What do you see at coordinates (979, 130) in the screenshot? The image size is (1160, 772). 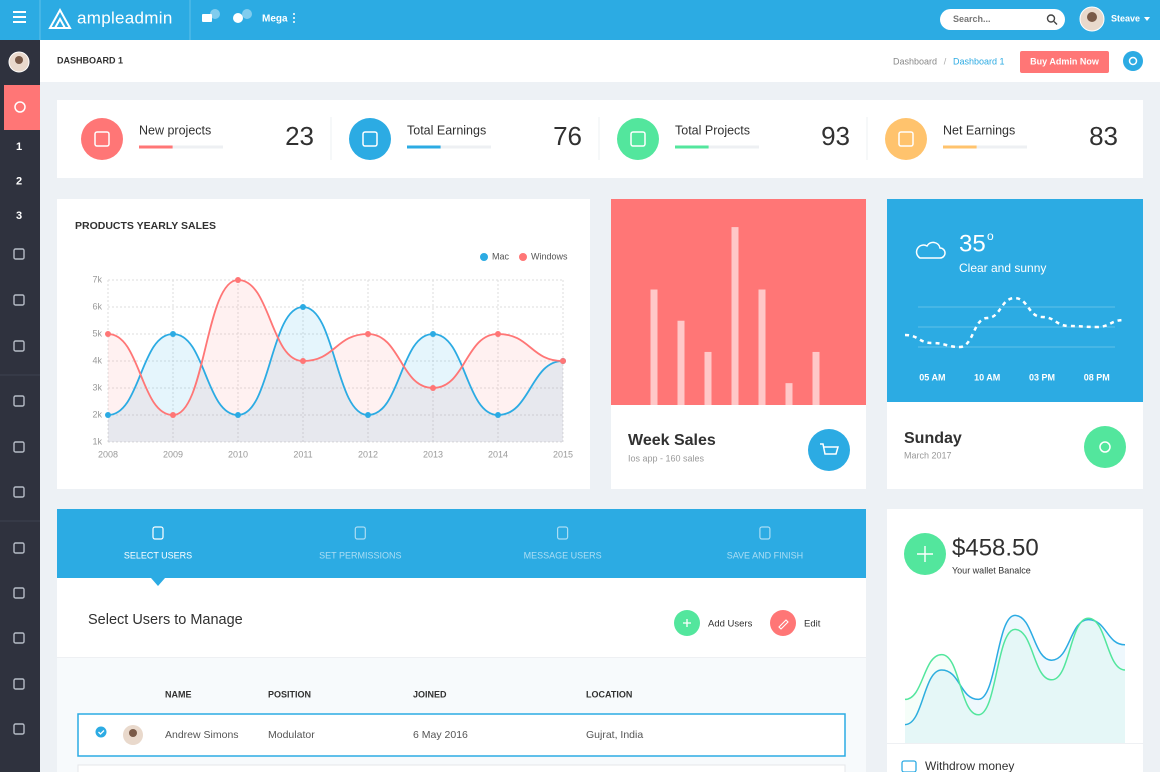 I see `stat-label: Net Earnings` at bounding box center [979, 130].